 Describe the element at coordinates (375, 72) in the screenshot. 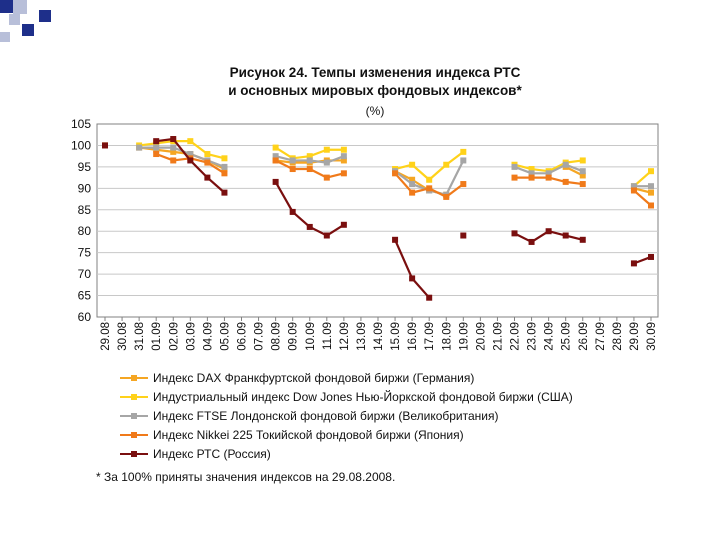

I see `chart-title: Рисунок 24. Темпы изменения индекса РТС` at that location.